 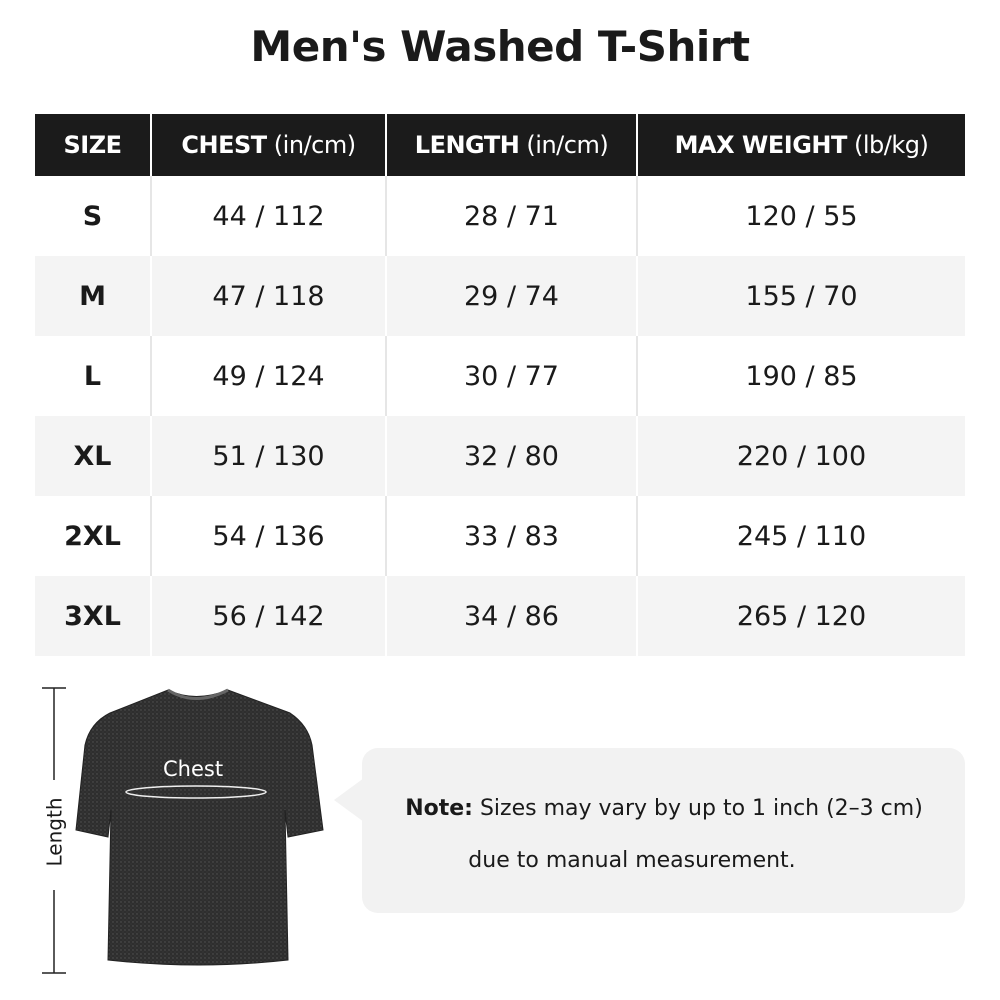 I want to click on value-cell: 44 / 112, so click(x=269, y=216).